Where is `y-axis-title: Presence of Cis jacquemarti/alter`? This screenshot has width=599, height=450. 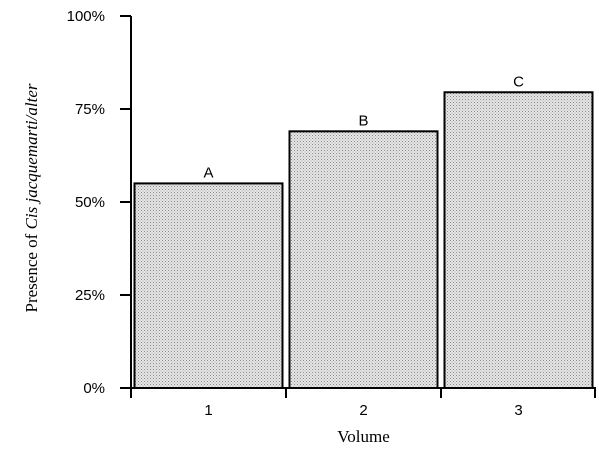
y-axis-title: Presence of Cis jacquemarti/alter is located at coordinates (31, 197).